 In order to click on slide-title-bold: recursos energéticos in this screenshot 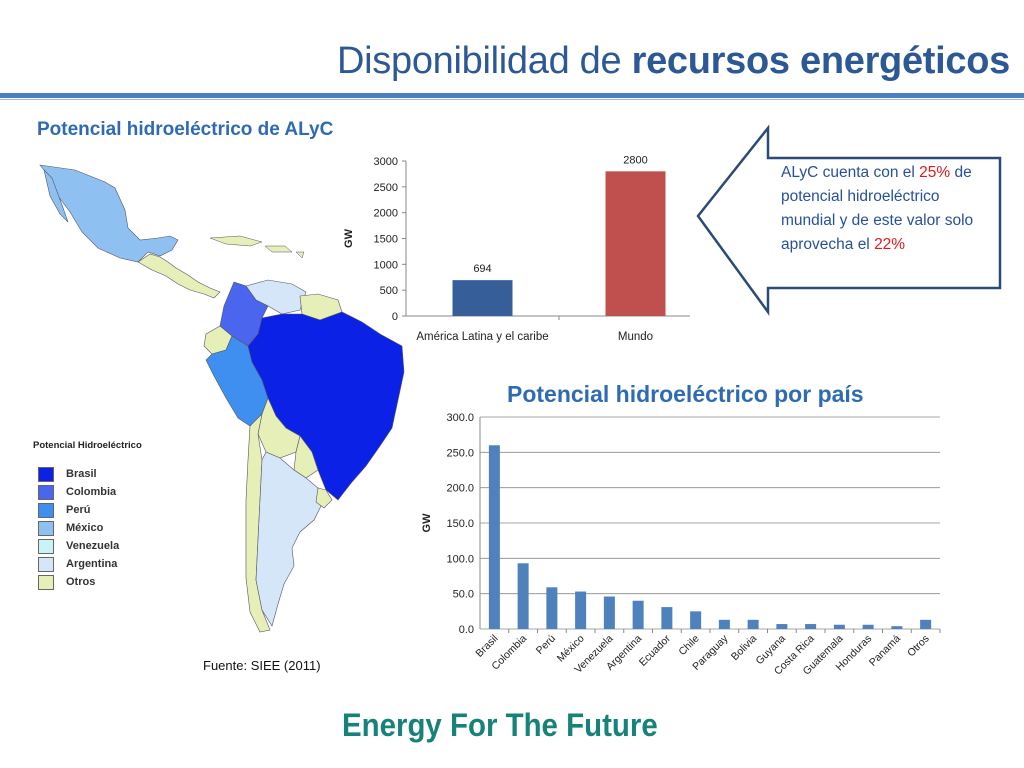, I will do `click(821, 61)`.